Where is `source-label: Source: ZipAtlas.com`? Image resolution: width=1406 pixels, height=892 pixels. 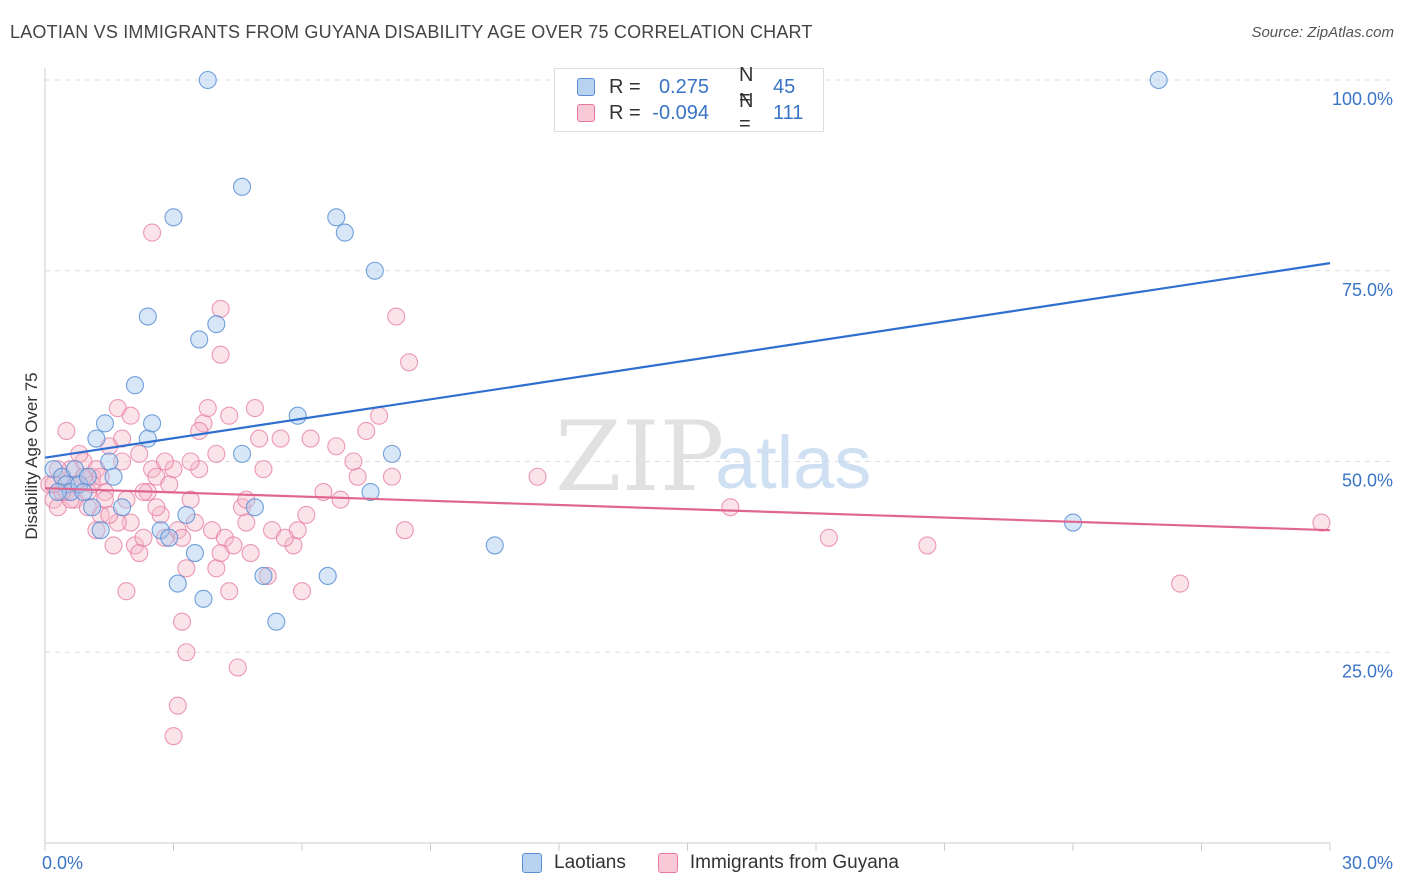 source-label: Source: ZipAtlas.com is located at coordinates (1322, 32).